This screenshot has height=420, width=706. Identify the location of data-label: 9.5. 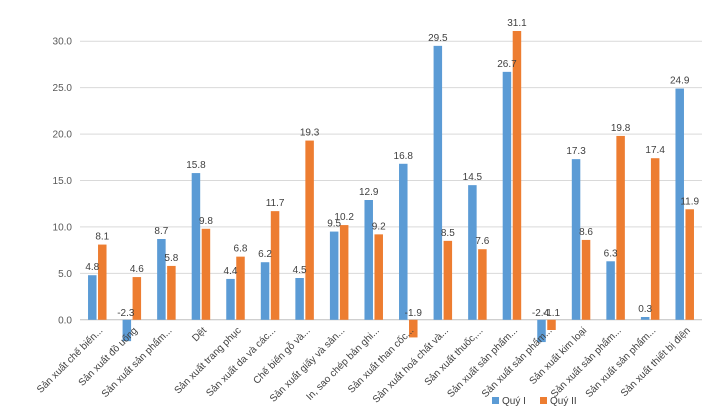
(334, 224).